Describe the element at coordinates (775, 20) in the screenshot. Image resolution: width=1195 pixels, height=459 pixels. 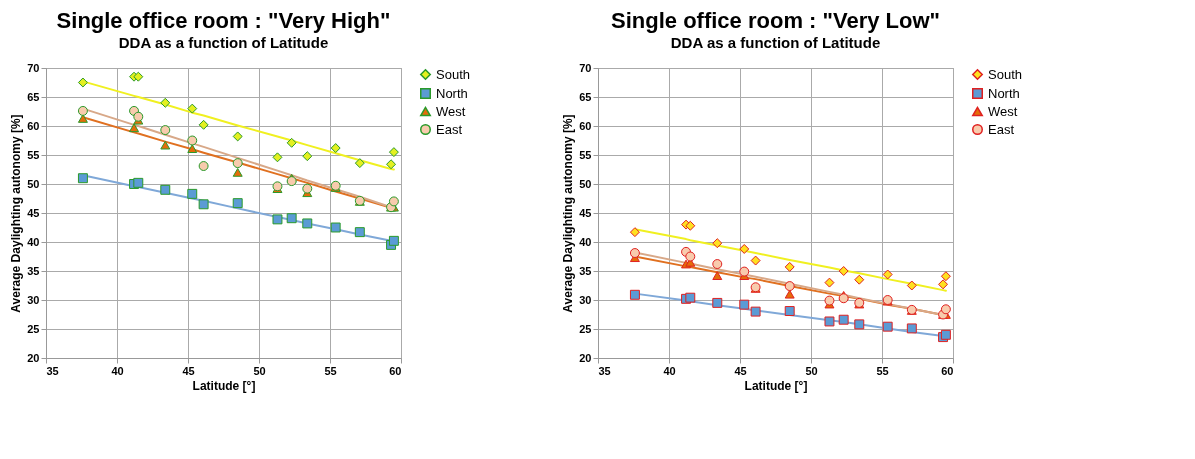
I see `chart-title: Single office room : "Very Low"` at that location.